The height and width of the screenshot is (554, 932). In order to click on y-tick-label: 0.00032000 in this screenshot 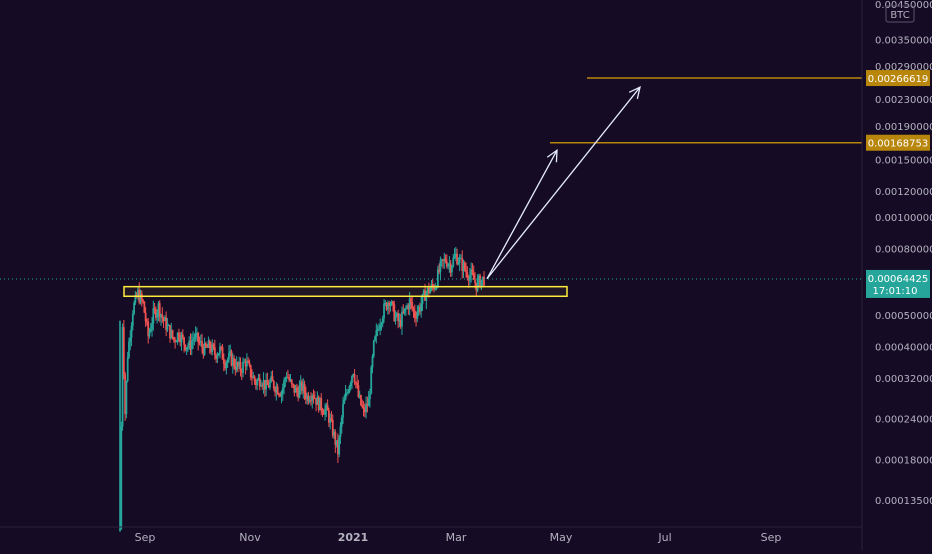, I will do `click(903, 379)`.